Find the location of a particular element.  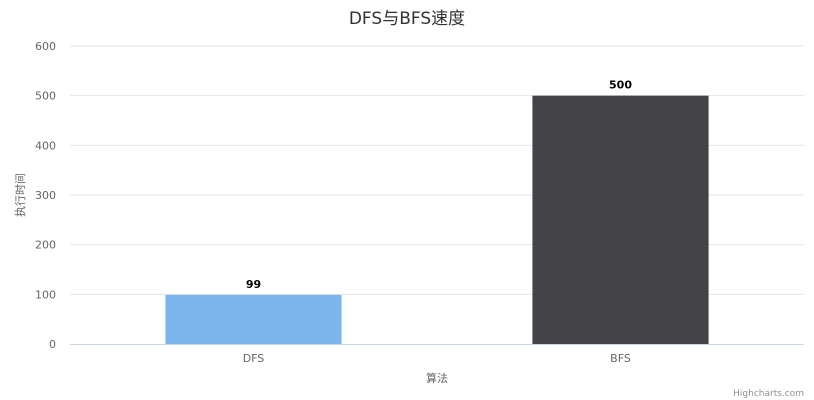

y-tick-label: 200 is located at coordinates (45, 245).